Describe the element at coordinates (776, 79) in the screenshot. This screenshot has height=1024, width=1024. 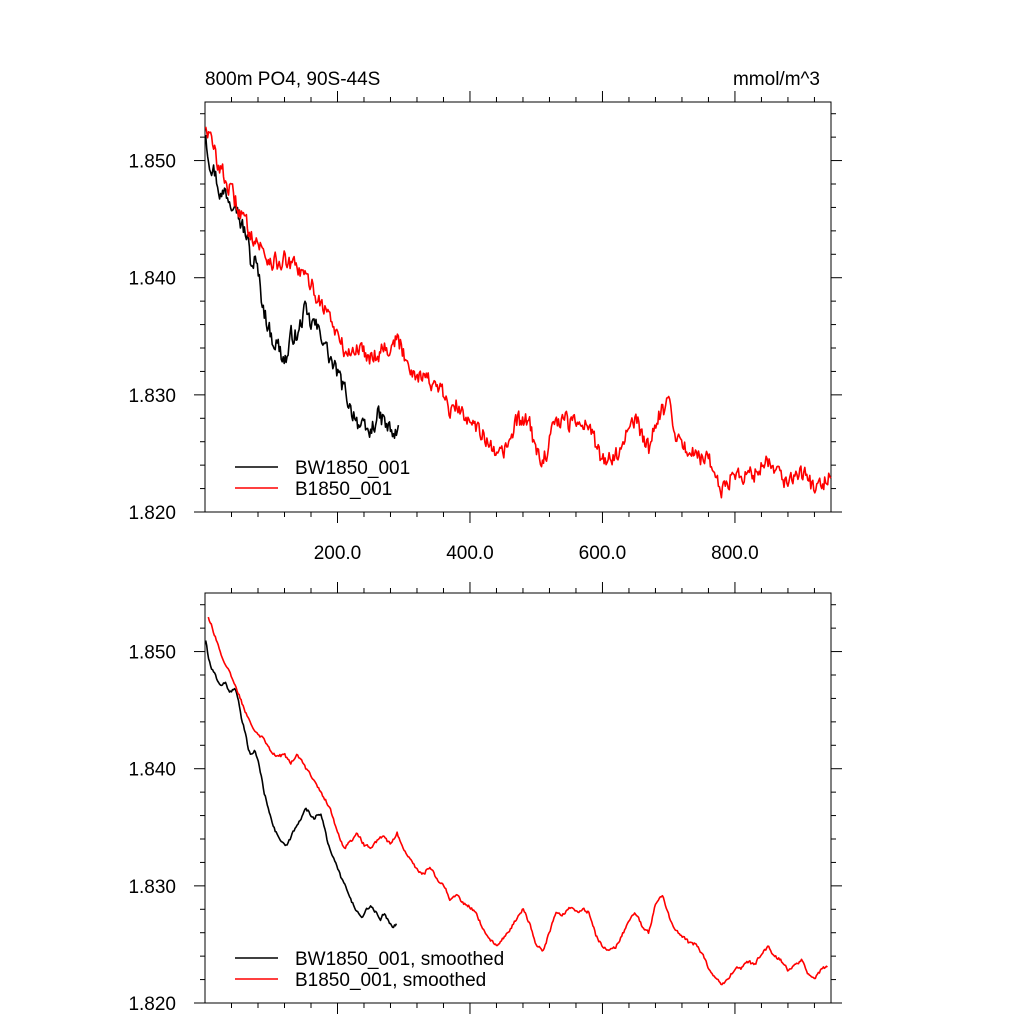
I see `units-label: mmol/m^3` at that location.